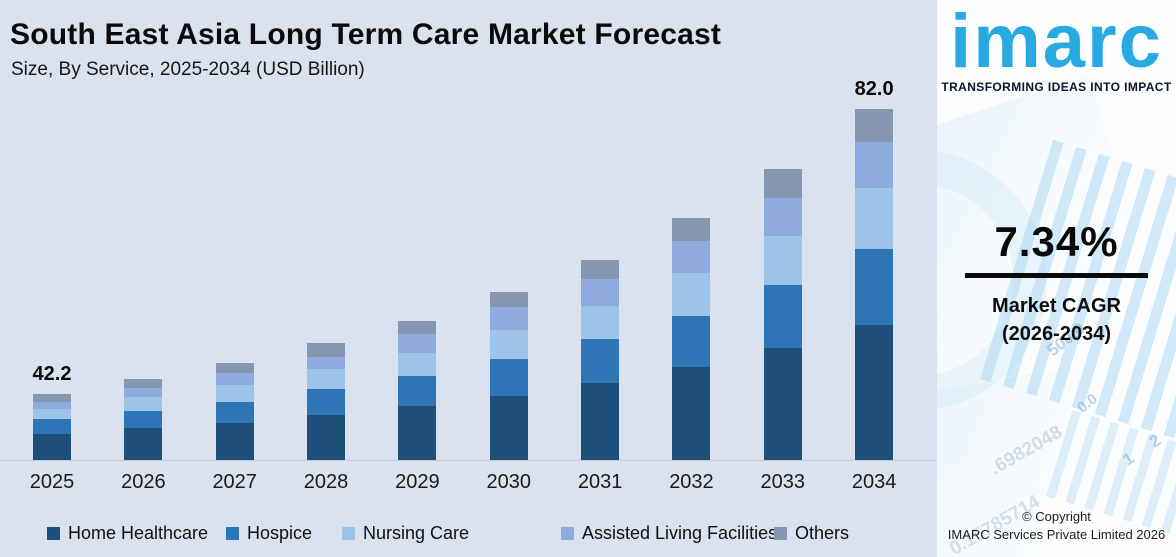 The image size is (1176, 557). I want to click on bar-2031, so click(600, 360).